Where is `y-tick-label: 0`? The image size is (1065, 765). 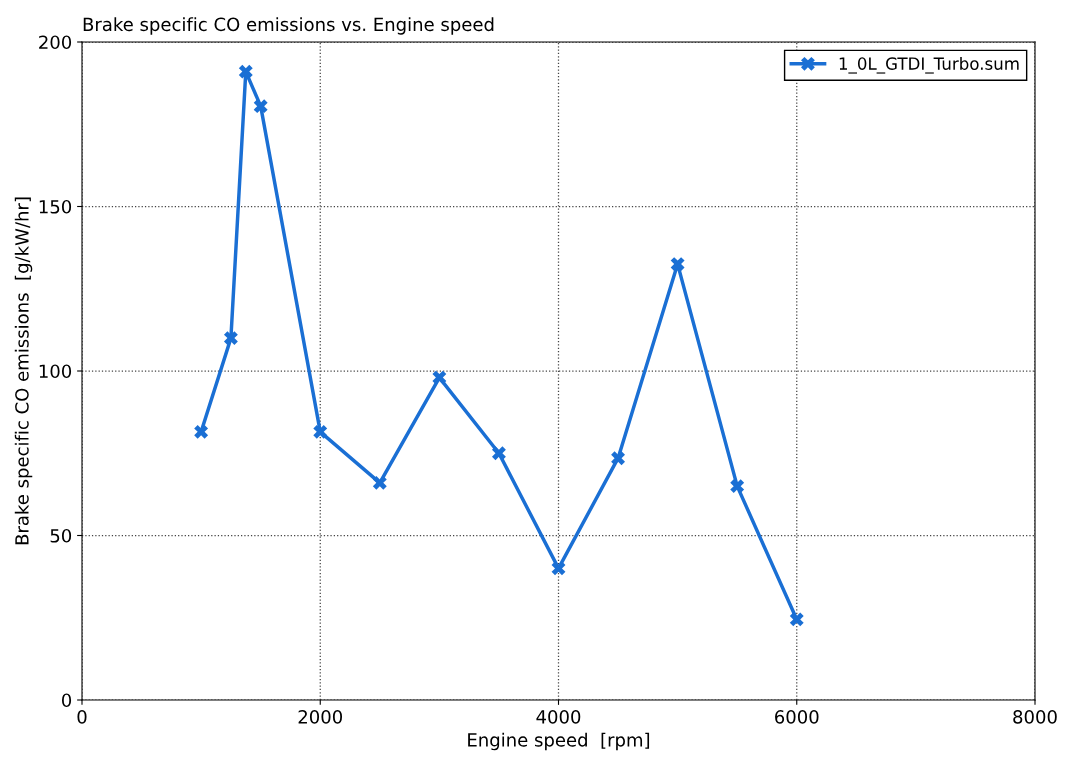
y-tick-label: 0 is located at coordinates (66, 700).